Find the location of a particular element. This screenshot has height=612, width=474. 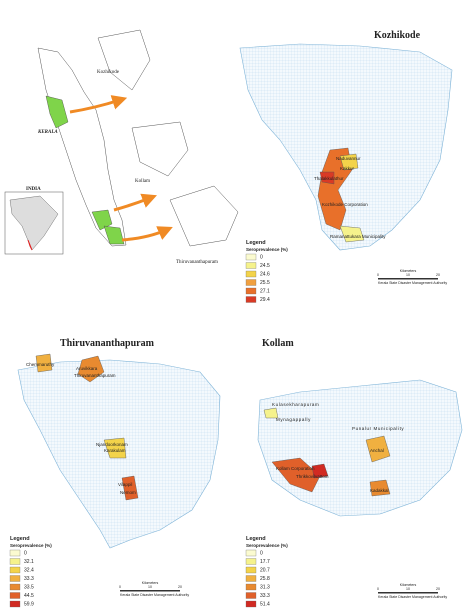

legend-value: 44.5 is located at coordinates (29, 596).